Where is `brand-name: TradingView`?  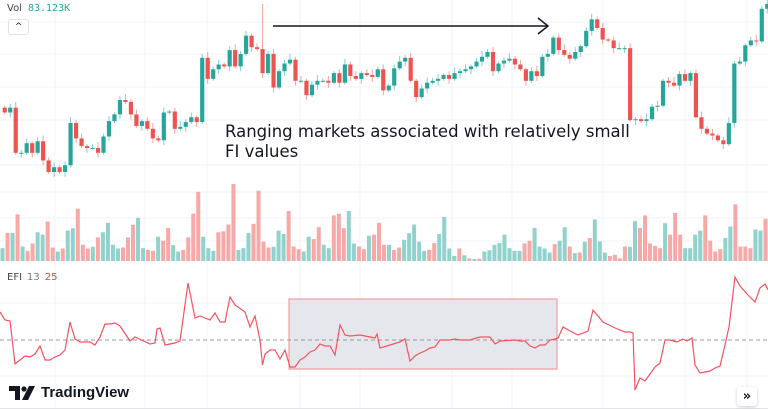
brand-name: TradingView is located at coordinates (85, 392).